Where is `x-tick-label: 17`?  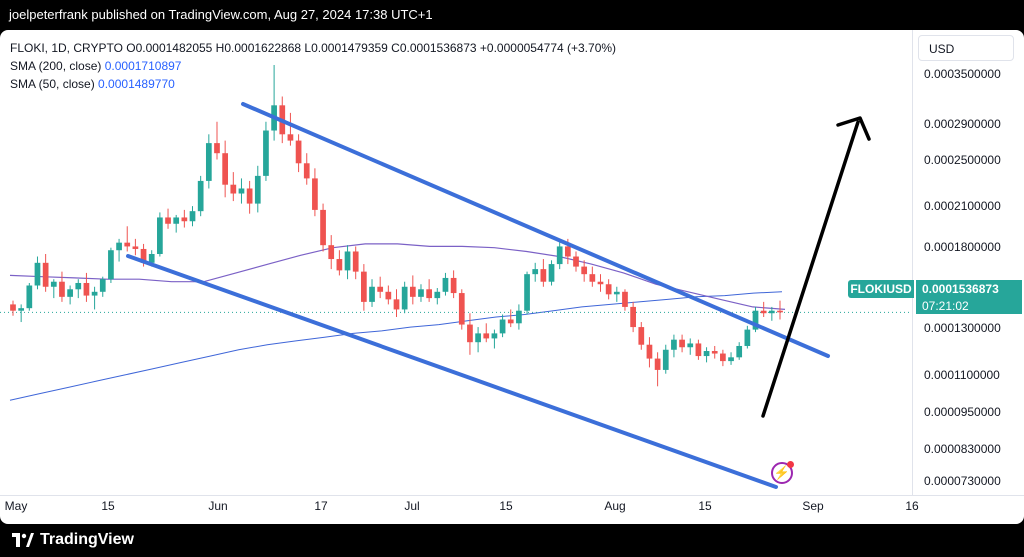 x-tick-label: 17 is located at coordinates (321, 506).